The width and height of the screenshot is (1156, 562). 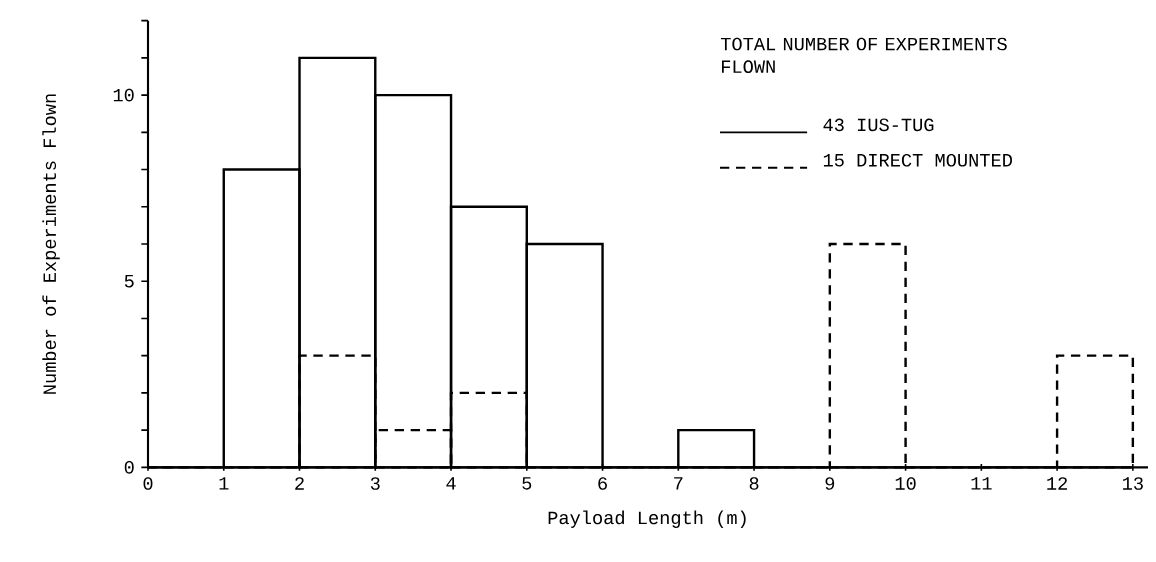 What do you see at coordinates (129, 467) in the screenshot?
I see `y-tick-label: 0` at bounding box center [129, 467].